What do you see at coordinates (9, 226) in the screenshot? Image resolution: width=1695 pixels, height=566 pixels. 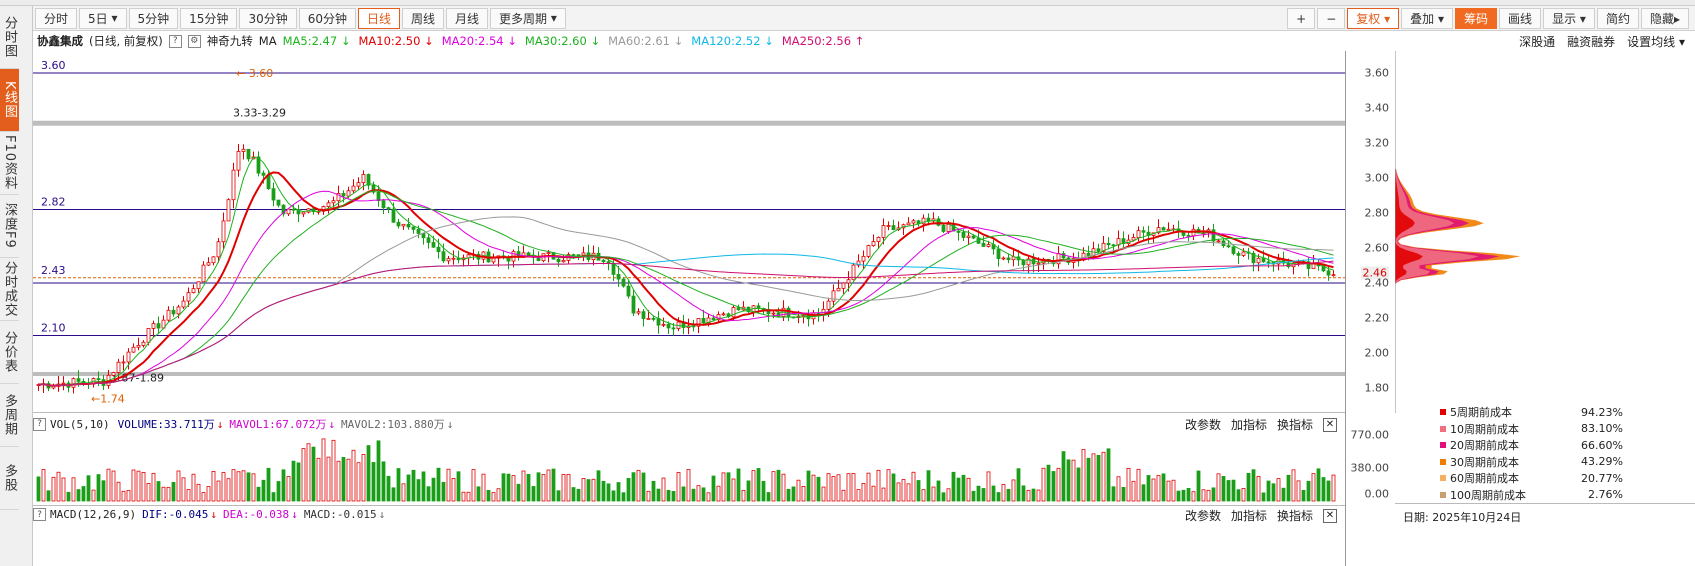 I see `nav-tab-depth-f9: 深度F9` at bounding box center [9, 226].